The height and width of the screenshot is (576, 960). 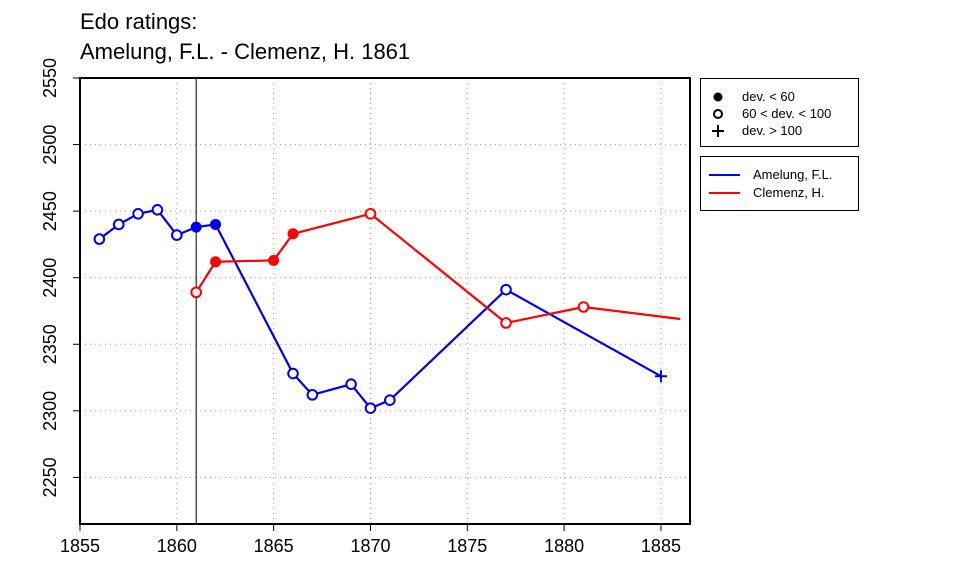 What do you see at coordinates (661, 546) in the screenshot?
I see `x-tick-label: 1885` at bounding box center [661, 546].